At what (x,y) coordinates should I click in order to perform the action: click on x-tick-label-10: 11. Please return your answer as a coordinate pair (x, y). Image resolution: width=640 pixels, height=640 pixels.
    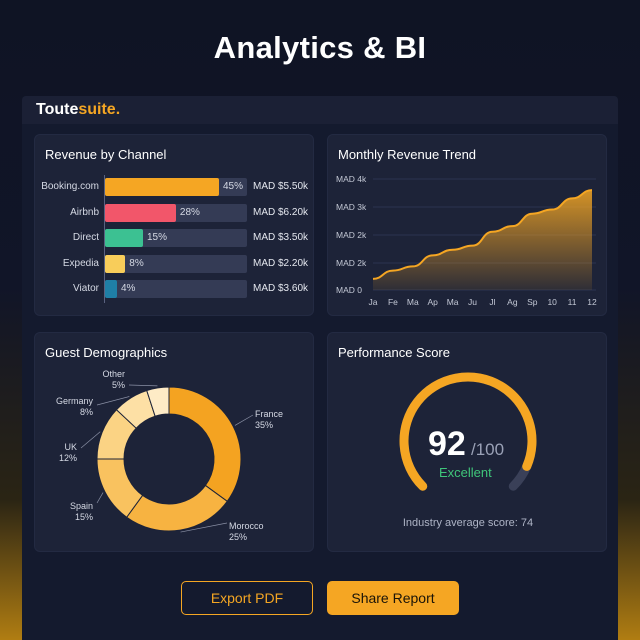
    Looking at the image, I should click on (572, 302).